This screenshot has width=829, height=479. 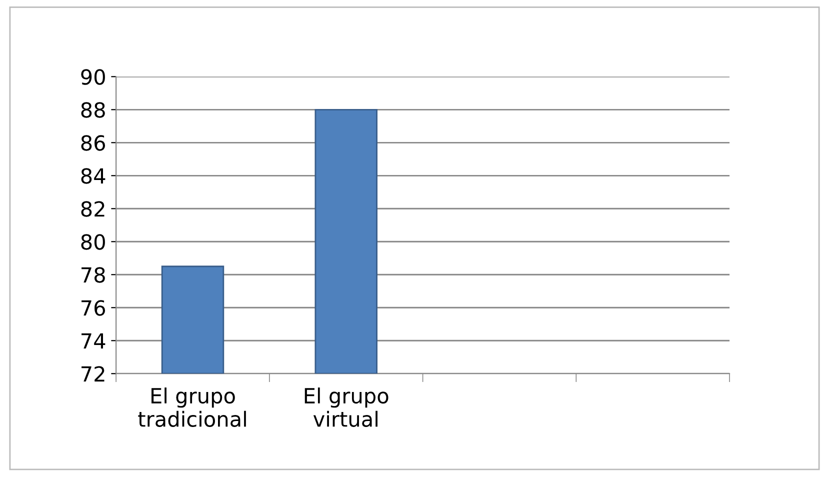 What do you see at coordinates (92, 209) in the screenshot?
I see `y-tick-label: 82` at bounding box center [92, 209].